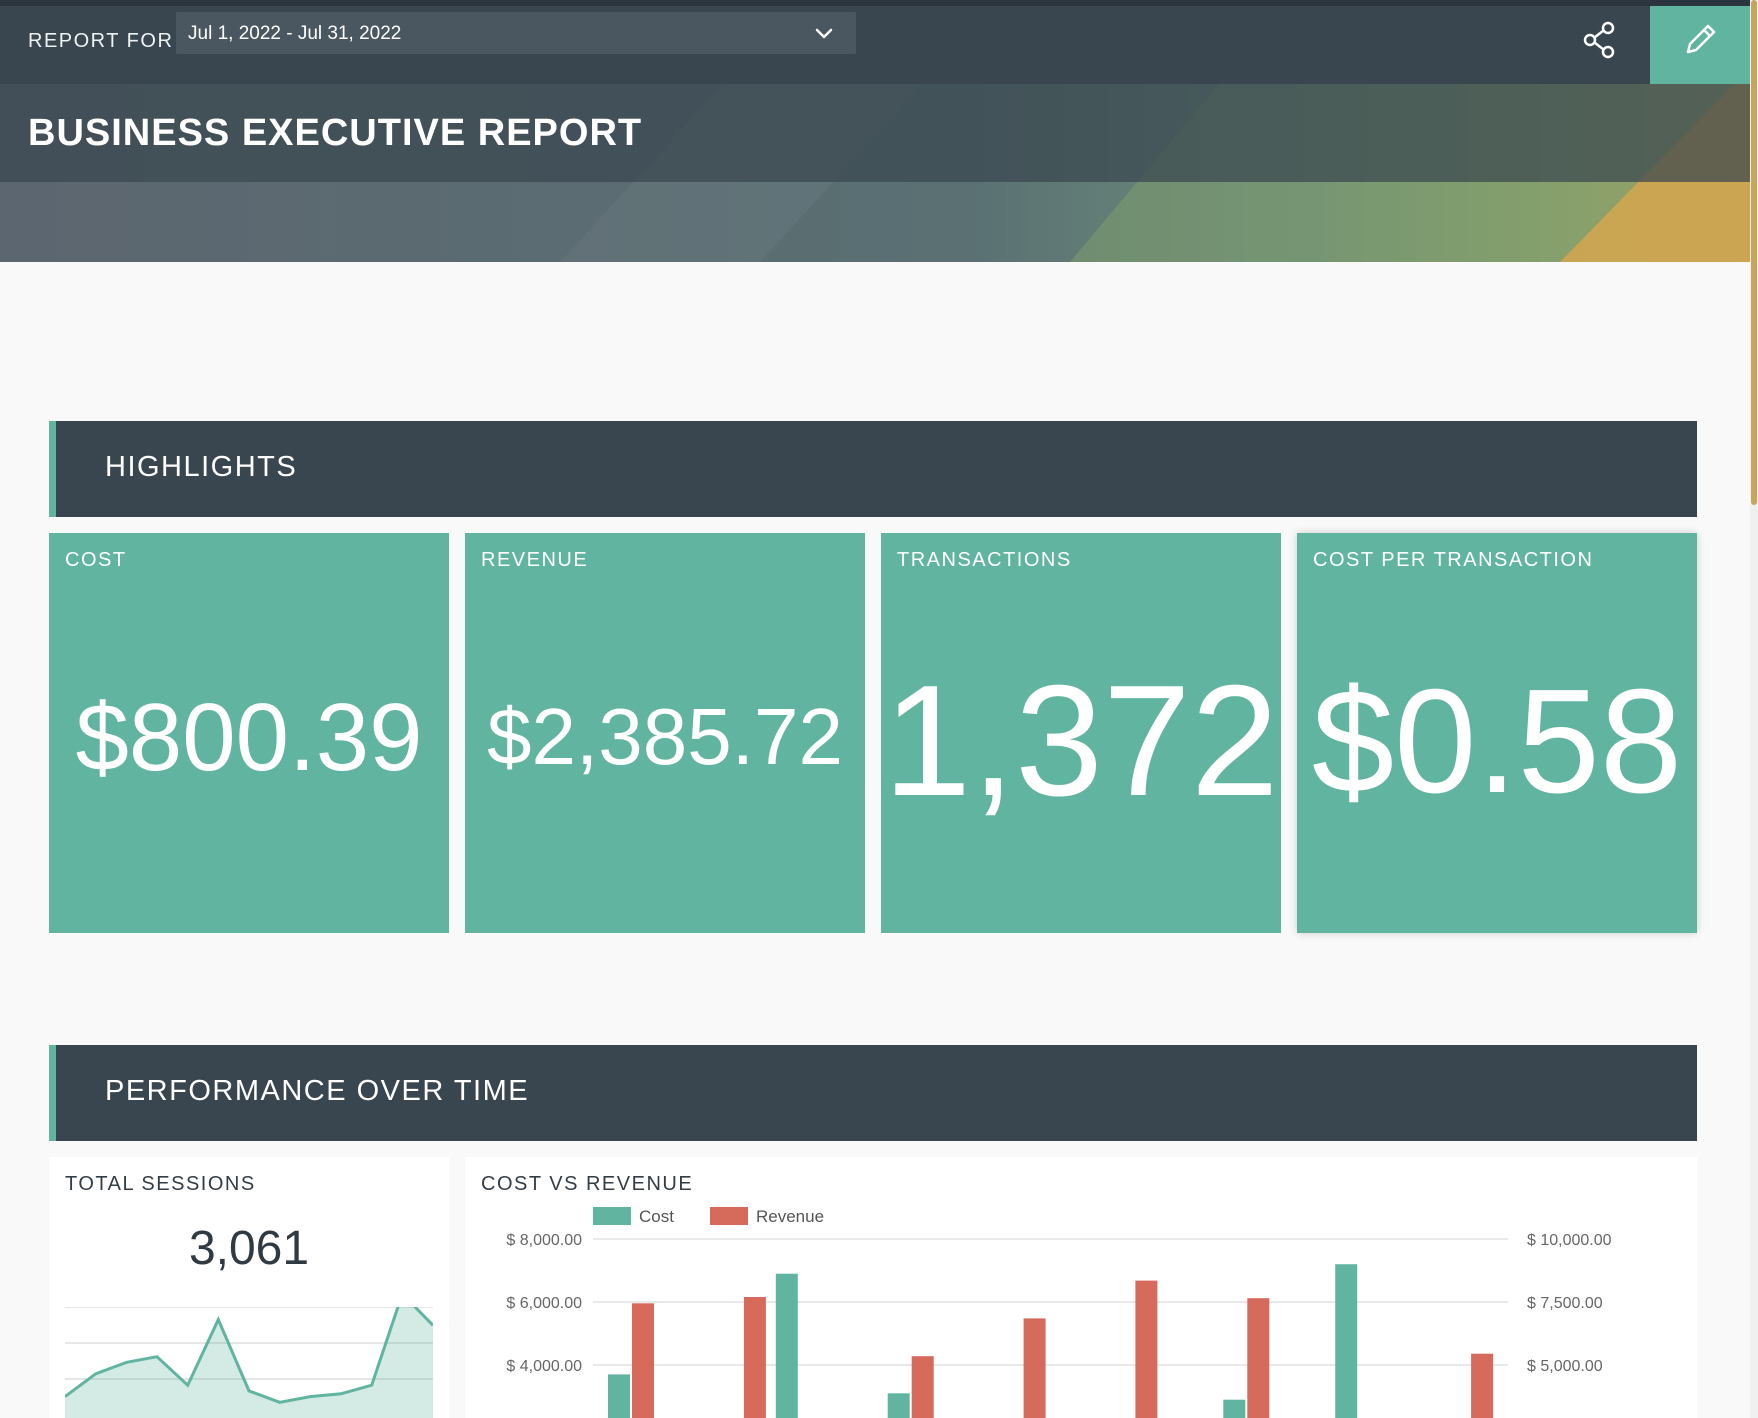 Image resolution: width=1758 pixels, height=1418 pixels. Describe the element at coordinates (873, 469) in the screenshot. I see `highlights-header: HIGHLIGHTS` at that location.